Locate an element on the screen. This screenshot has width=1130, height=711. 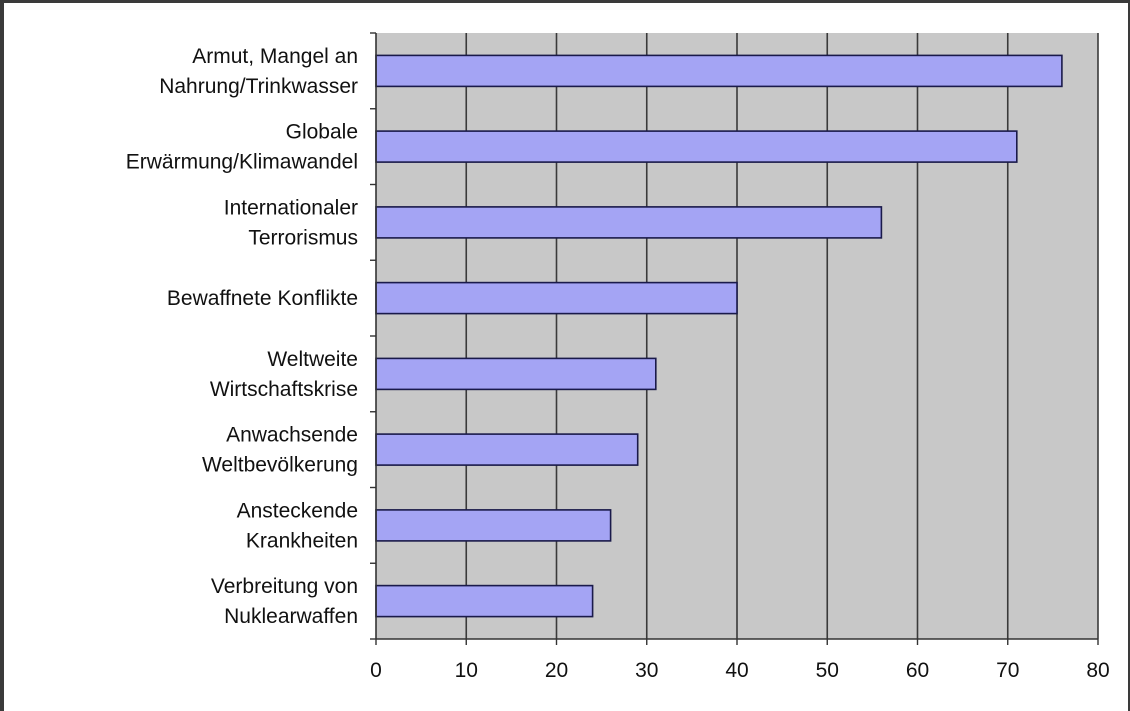
category-label: Weltweite Wirtschaftskrise is located at coordinates (284, 374).